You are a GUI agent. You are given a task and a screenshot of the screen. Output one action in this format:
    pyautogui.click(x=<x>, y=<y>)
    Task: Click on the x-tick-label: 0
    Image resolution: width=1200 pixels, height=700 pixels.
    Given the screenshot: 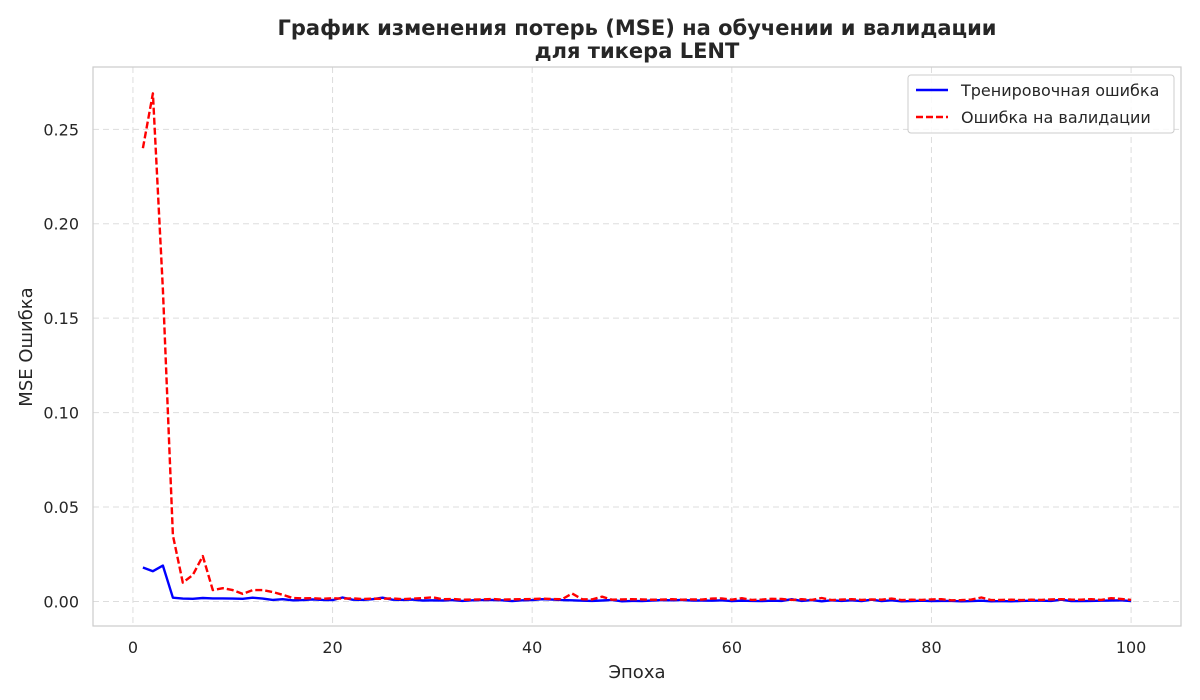 What is the action you would take?
    pyautogui.click(x=133, y=647)
    